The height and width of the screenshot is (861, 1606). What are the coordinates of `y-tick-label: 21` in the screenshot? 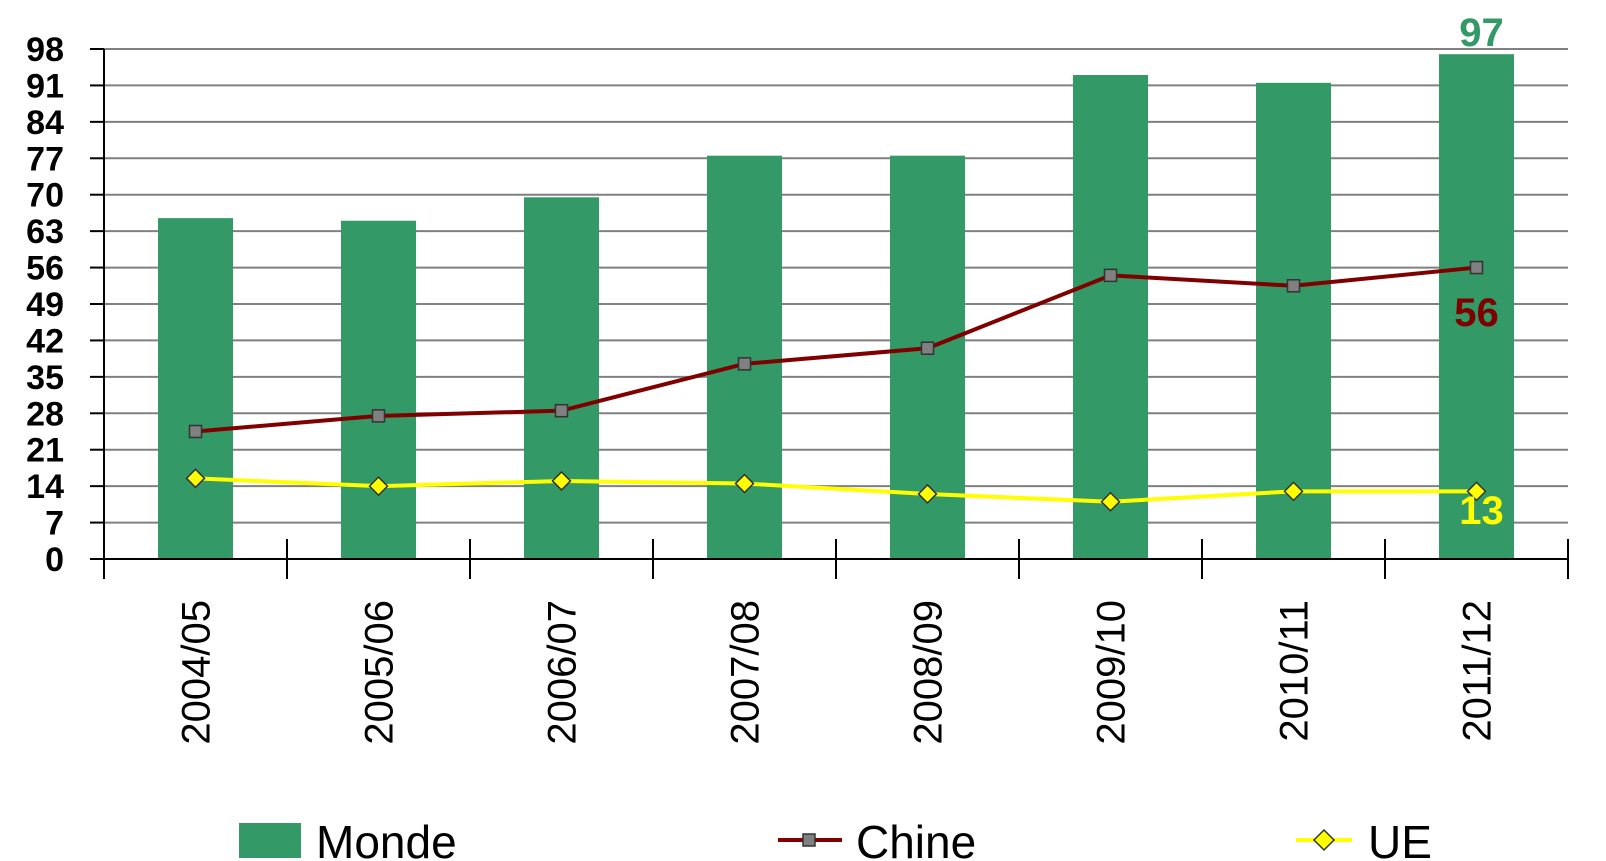 It's located at (45, 451).